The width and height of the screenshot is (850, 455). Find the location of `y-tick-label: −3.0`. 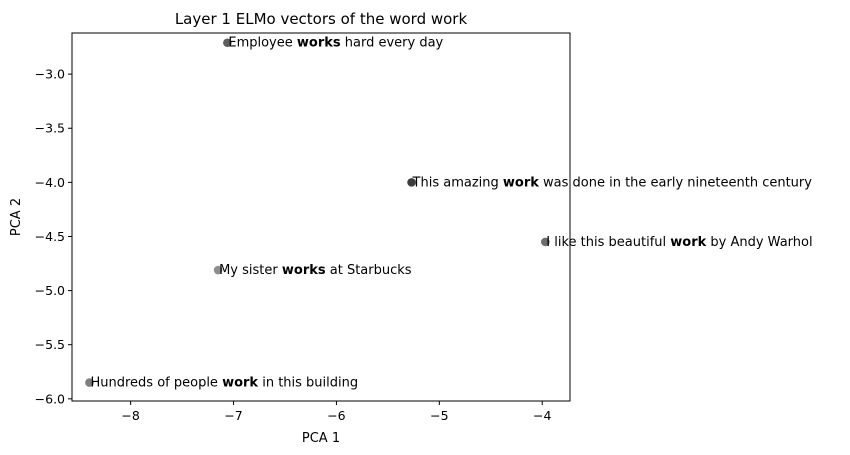

y-tick-label: −3.0 is located at coordinates (50, 74).